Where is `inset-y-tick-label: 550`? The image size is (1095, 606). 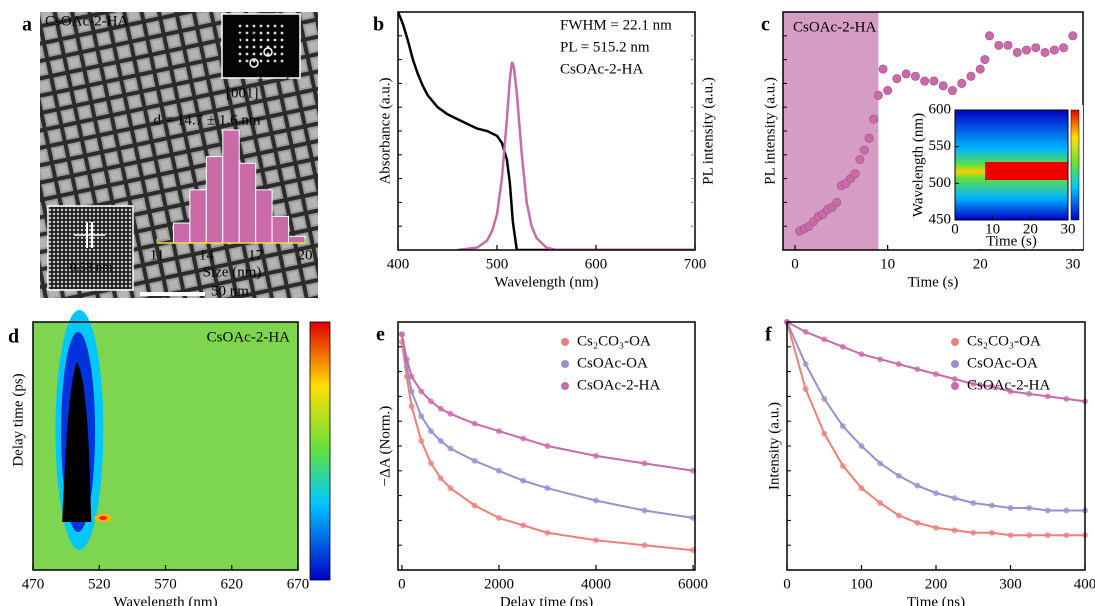 inset-y-tick-label: 550 is located at coordinates (940, 146).